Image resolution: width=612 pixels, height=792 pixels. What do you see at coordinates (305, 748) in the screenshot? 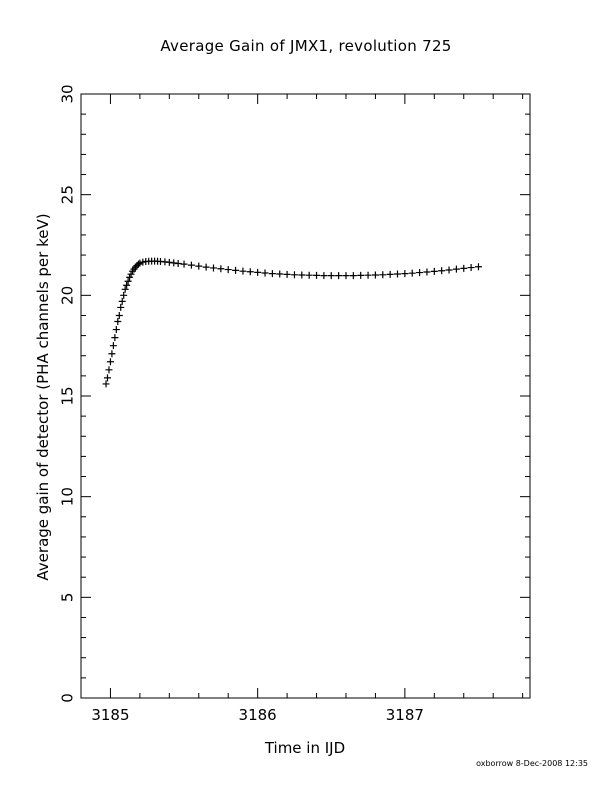
I see `x-axis-label: Time in IJD` at bounding box center [305, 748].